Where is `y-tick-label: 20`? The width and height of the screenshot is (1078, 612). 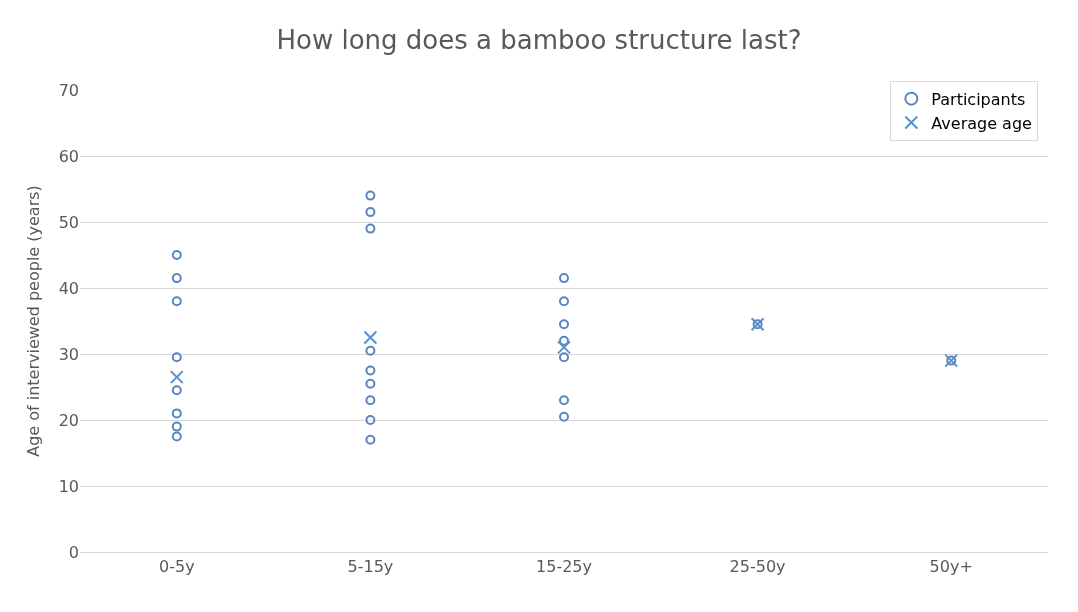
y-tick-label: 20 is located at coordinates (68, 420).